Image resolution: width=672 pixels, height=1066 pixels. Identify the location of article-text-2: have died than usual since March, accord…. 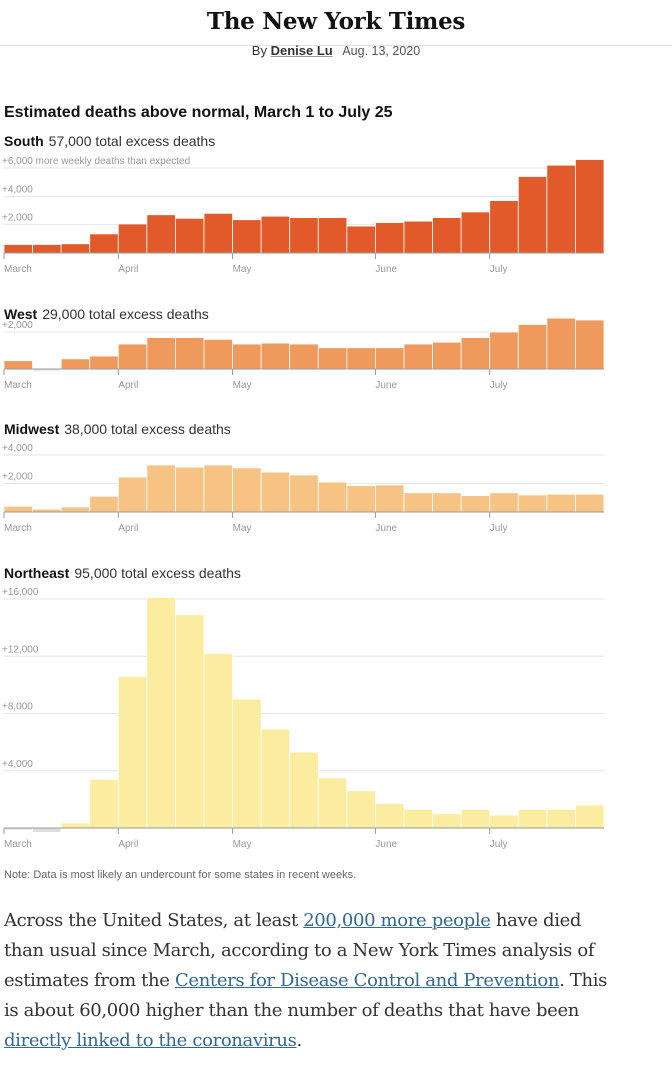
(299, 950).